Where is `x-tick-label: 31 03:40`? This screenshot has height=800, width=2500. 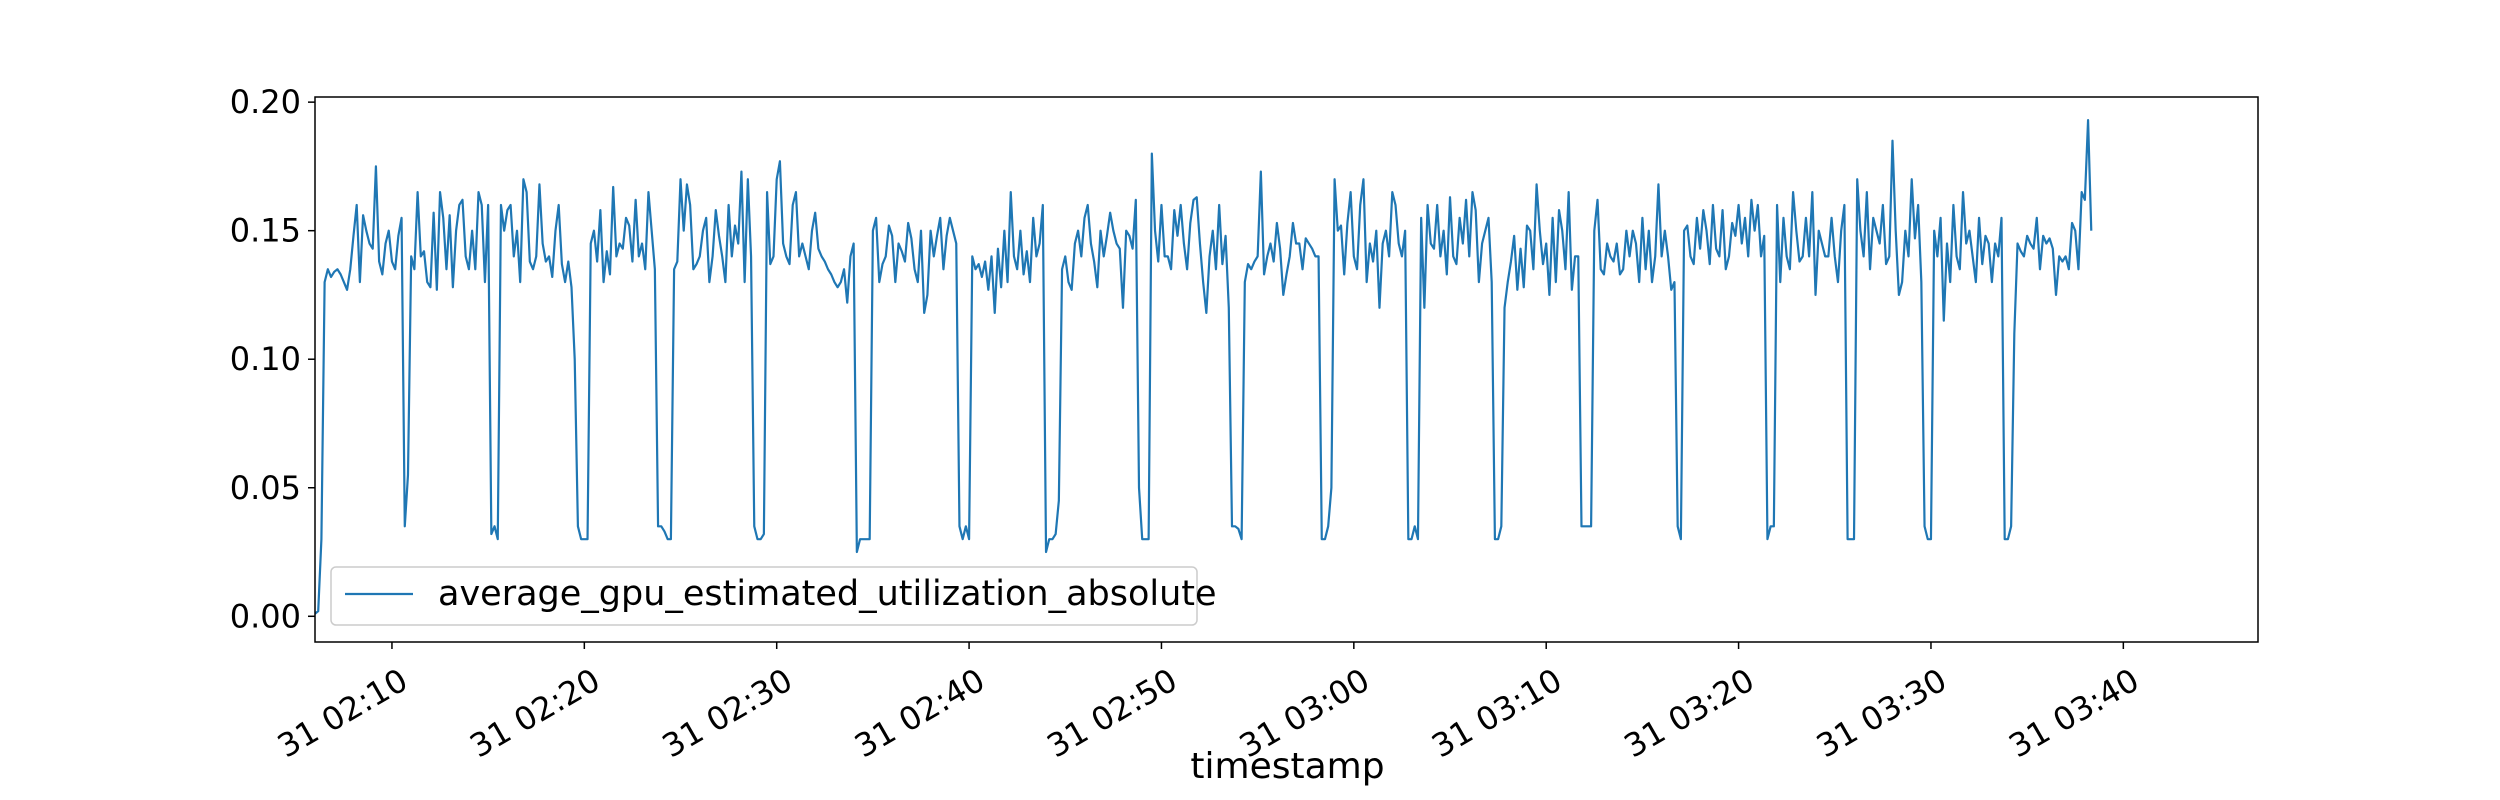 x-tick-label: 31 03:40 is located at coordinates (2073, 713).